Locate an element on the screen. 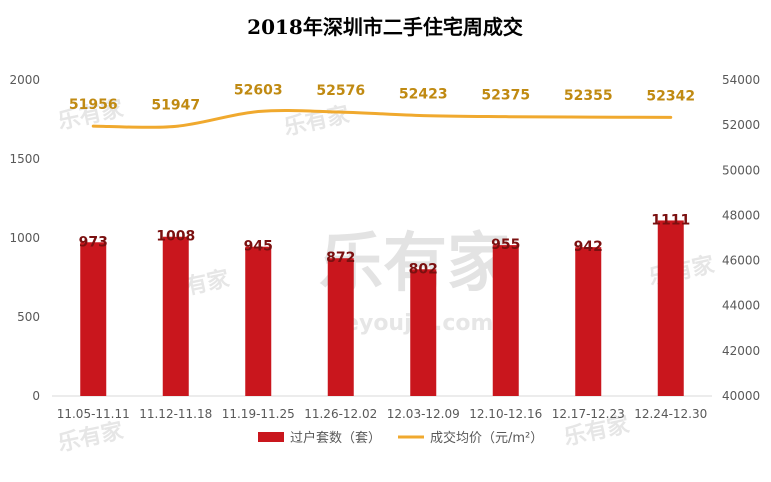  x-tick-label: 12.03-12.09 is located at coordinates (423, 414).